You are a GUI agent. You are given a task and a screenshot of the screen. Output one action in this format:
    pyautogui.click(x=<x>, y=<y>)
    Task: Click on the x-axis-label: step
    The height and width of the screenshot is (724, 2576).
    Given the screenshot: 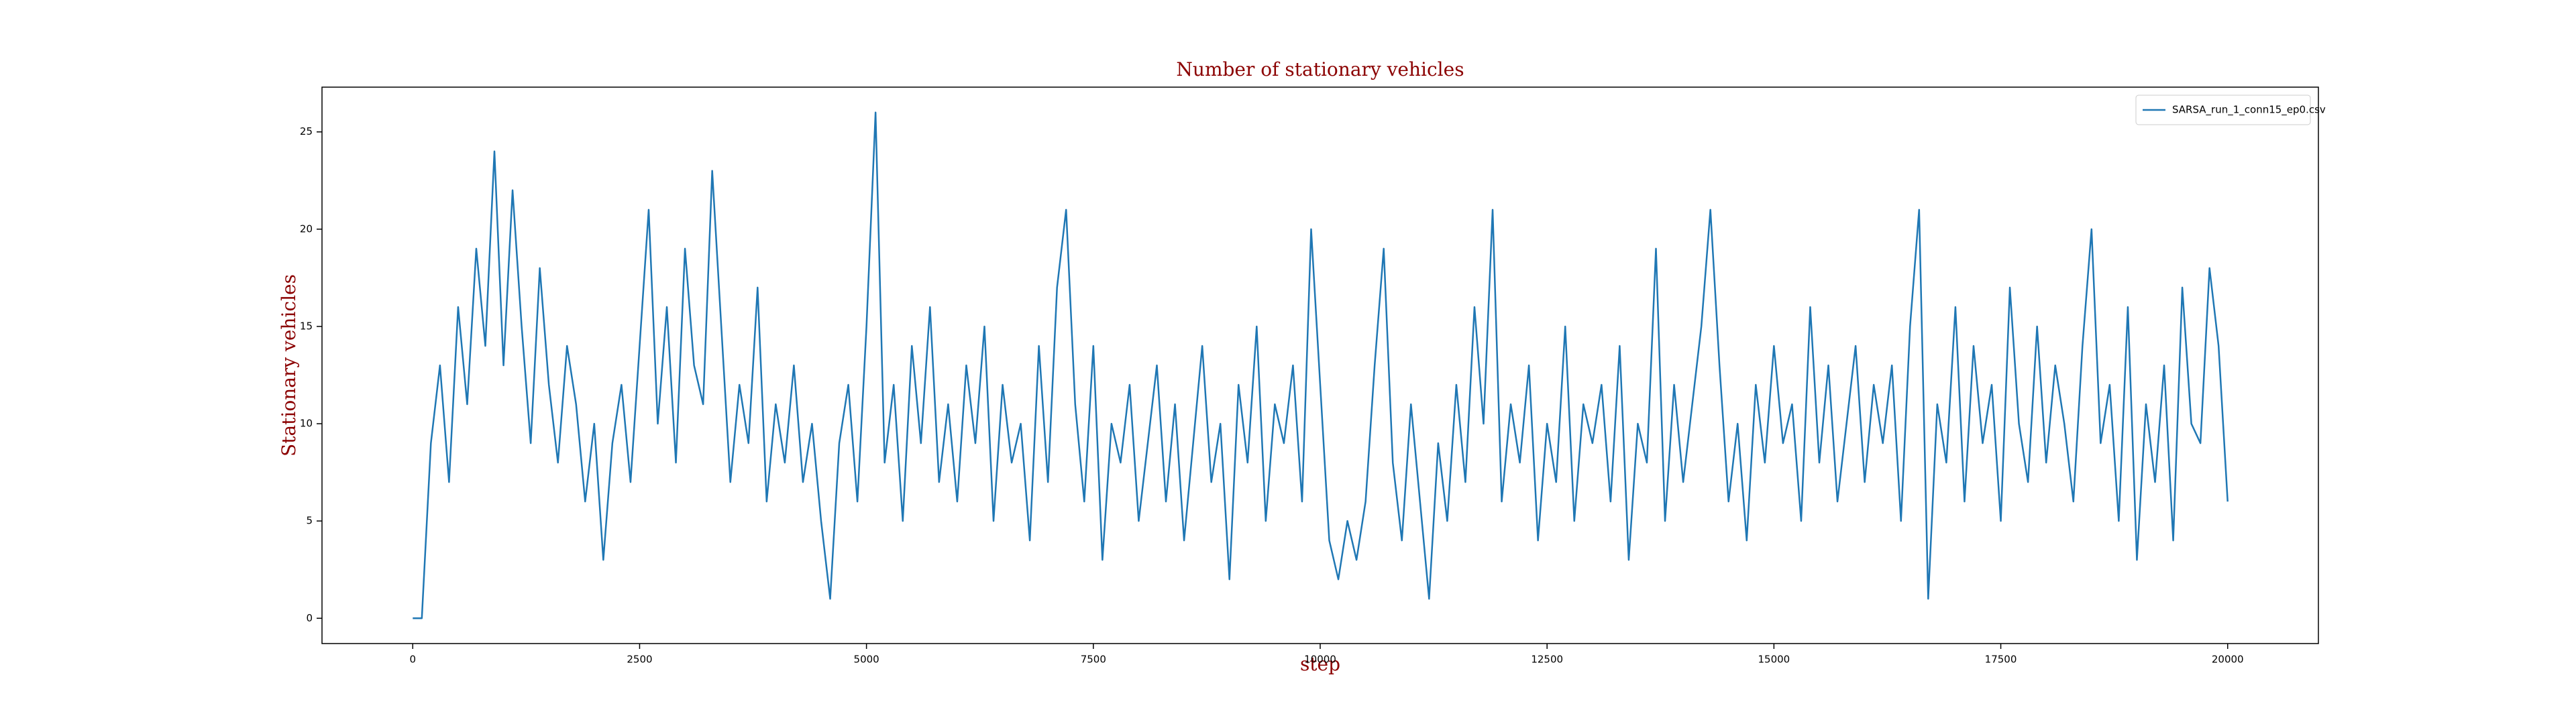 What is the action you would take?
    pyautogui.click(x=1320, y=664)
    